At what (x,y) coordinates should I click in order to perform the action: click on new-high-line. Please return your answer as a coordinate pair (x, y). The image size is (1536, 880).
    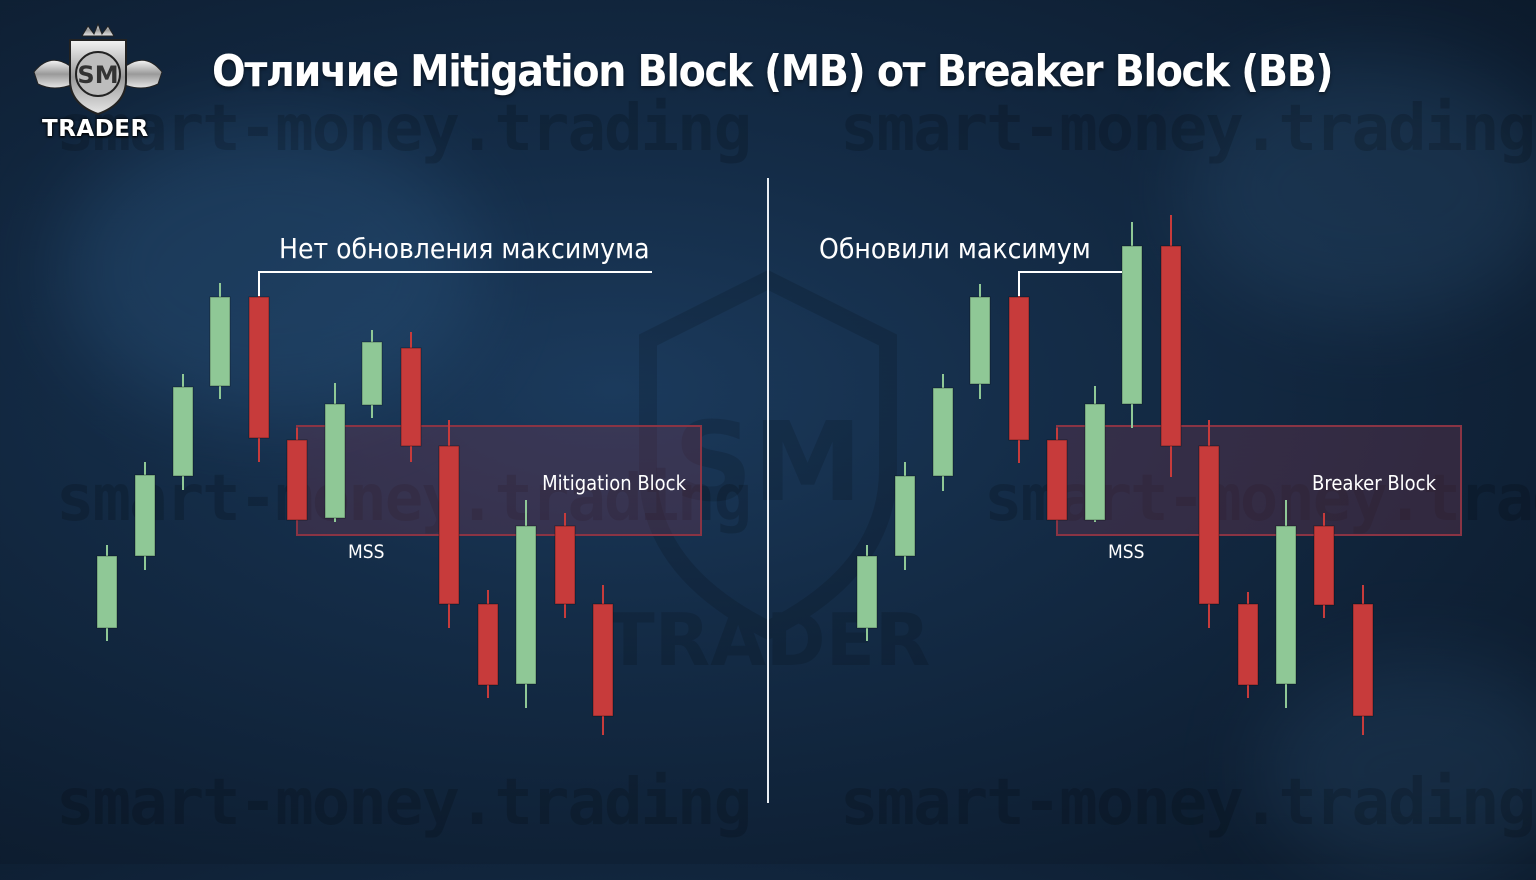
    Looking at the image, I should click on (1070, 283).